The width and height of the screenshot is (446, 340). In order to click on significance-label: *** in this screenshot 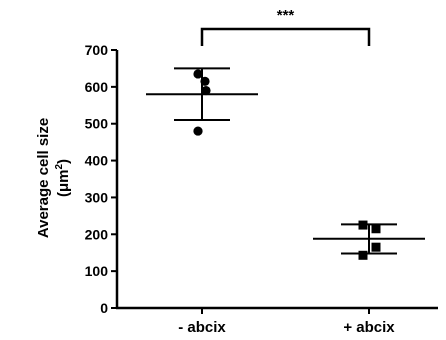, I will do `click(286, 15)`.